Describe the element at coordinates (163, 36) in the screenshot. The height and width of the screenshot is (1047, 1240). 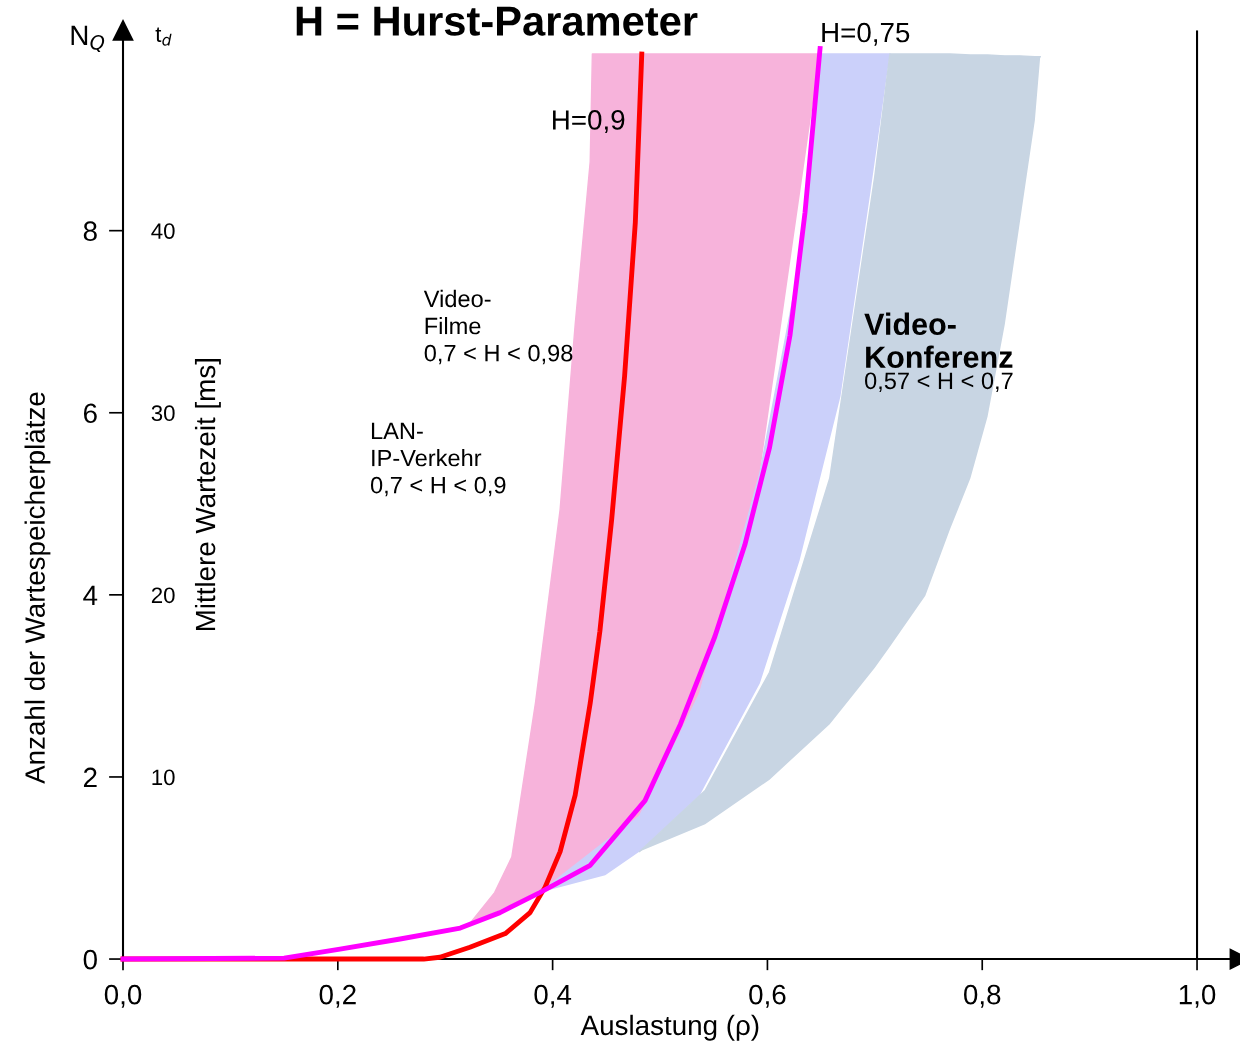
I see `annotation: t$_{d}$` at that location.